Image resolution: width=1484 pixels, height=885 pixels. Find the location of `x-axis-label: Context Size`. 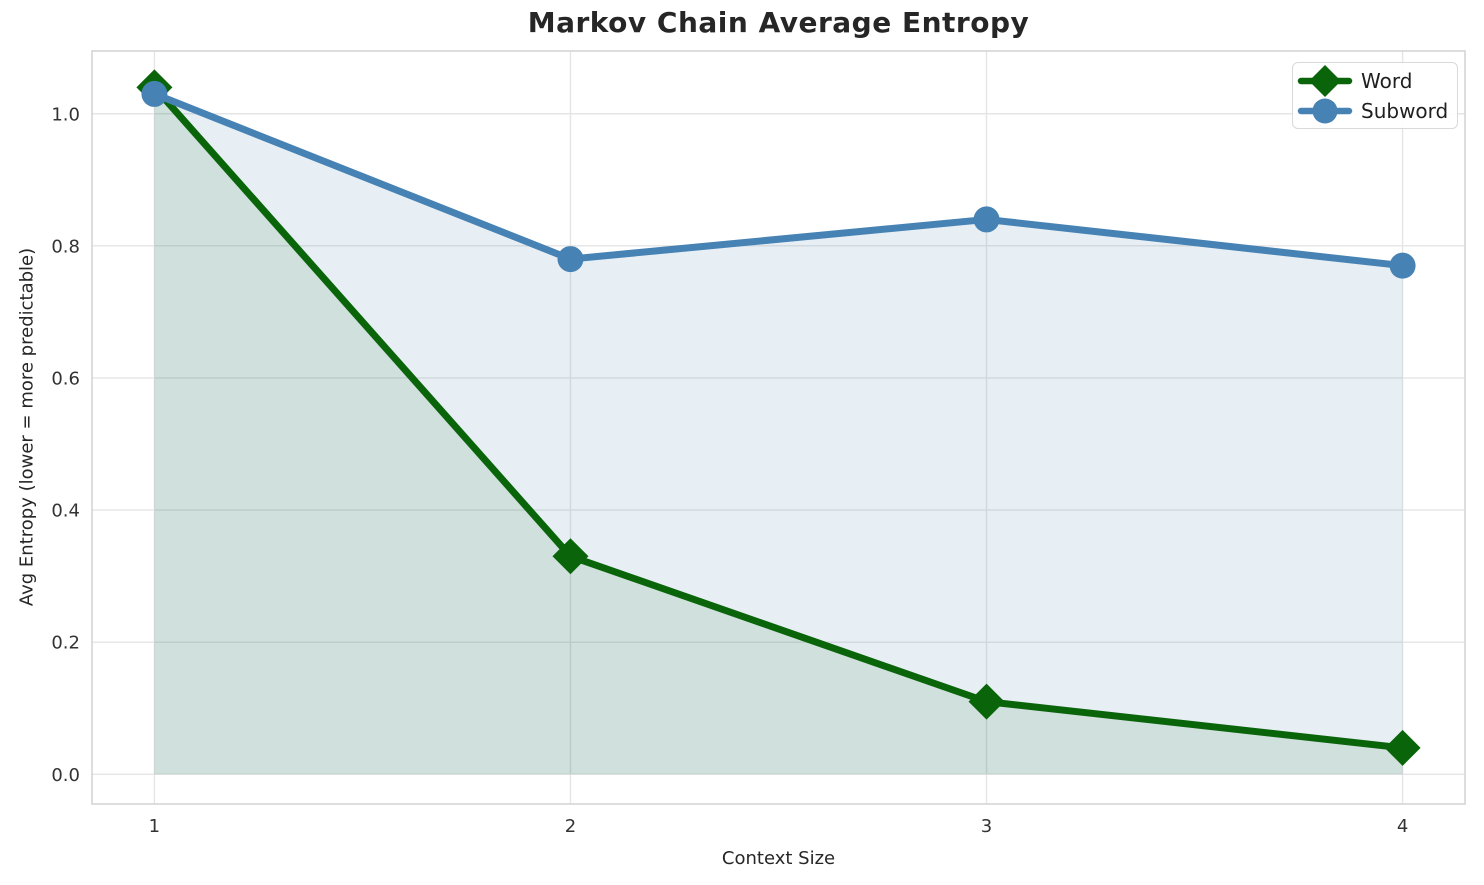

x-axis-label: Context Size is located at coordinates (778, 858).